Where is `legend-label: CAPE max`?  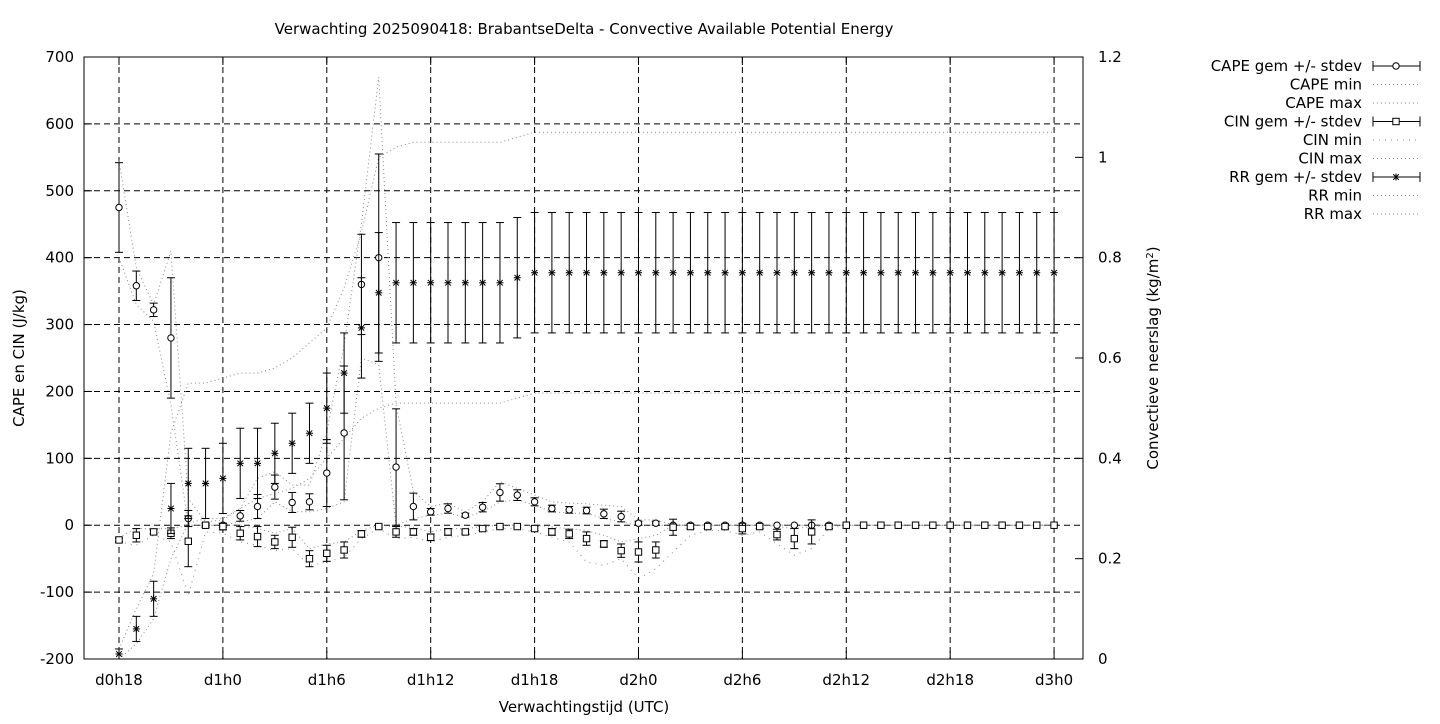
legend-label: CAPE max is located at coordinates (1323, 103).